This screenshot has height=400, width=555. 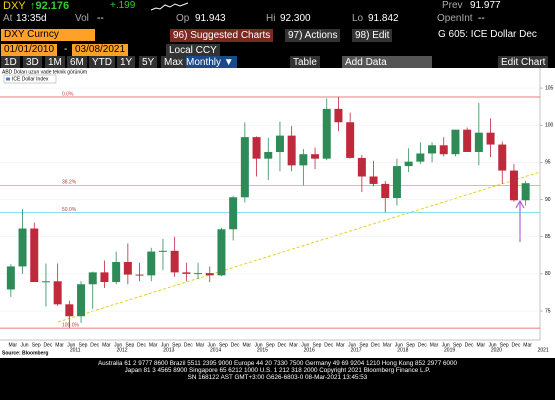 What do you see at coordinates (183, 18) in the screenshot?
I see `op-label: Op` at bounding box center [183, 18].